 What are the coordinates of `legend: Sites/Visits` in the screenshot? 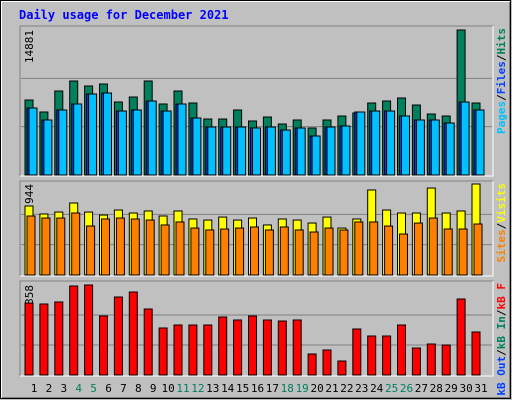 It's located at (501, 223).